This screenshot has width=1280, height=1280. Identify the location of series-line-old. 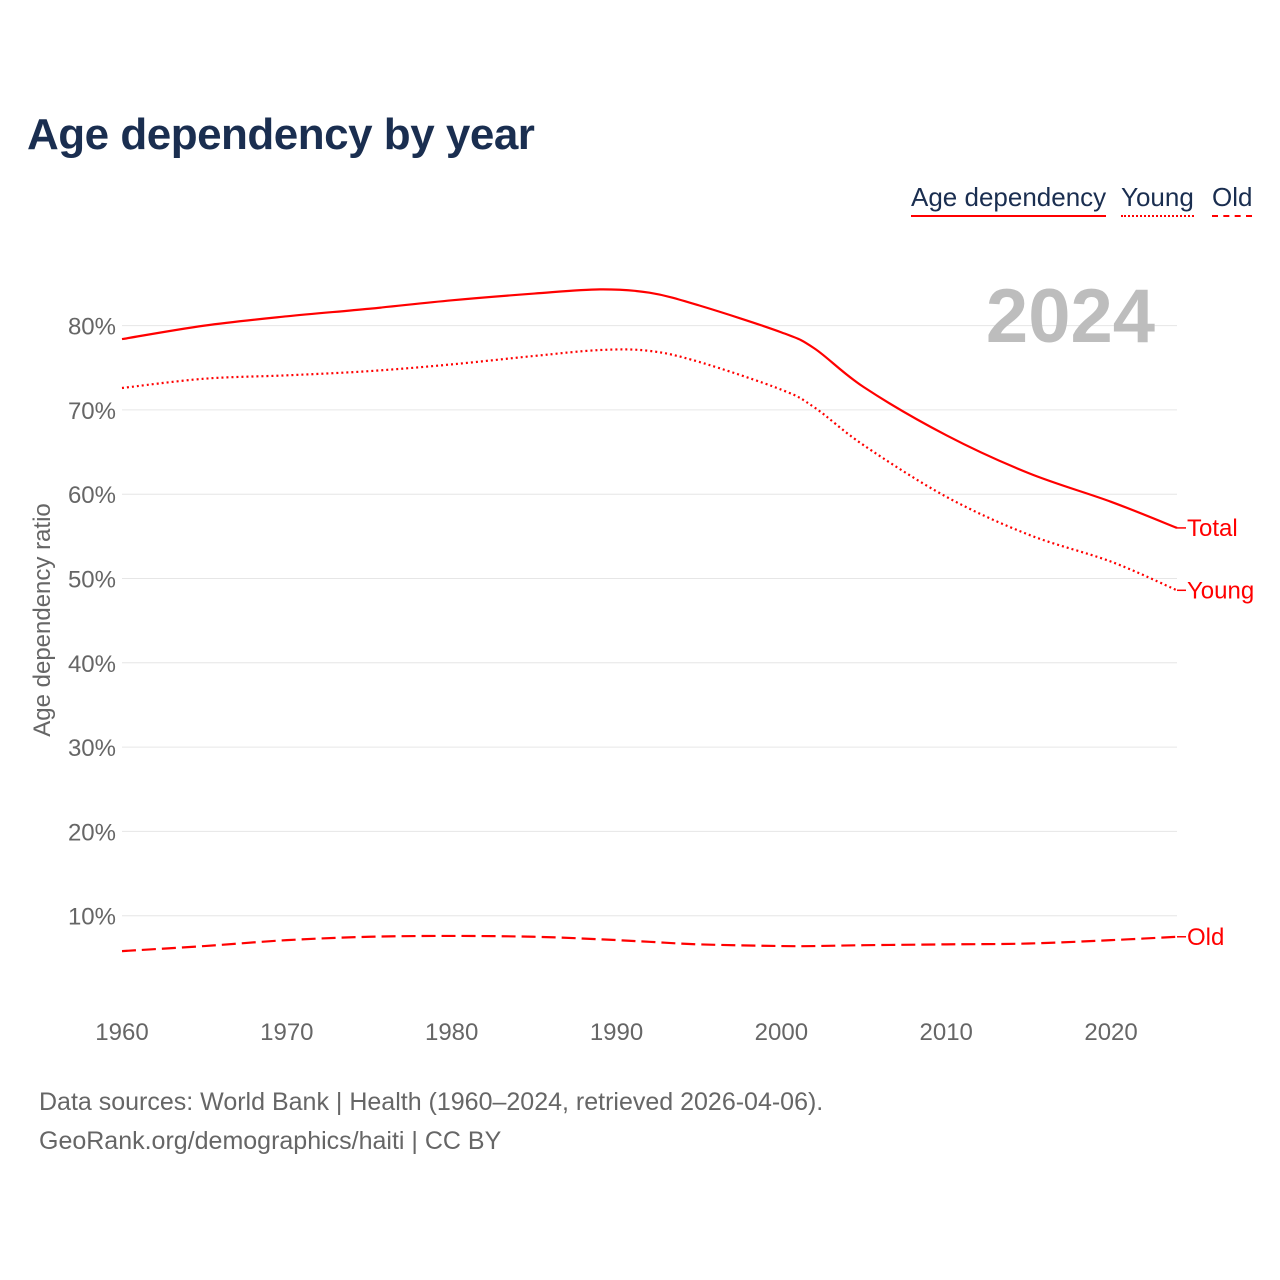
(649, 943).